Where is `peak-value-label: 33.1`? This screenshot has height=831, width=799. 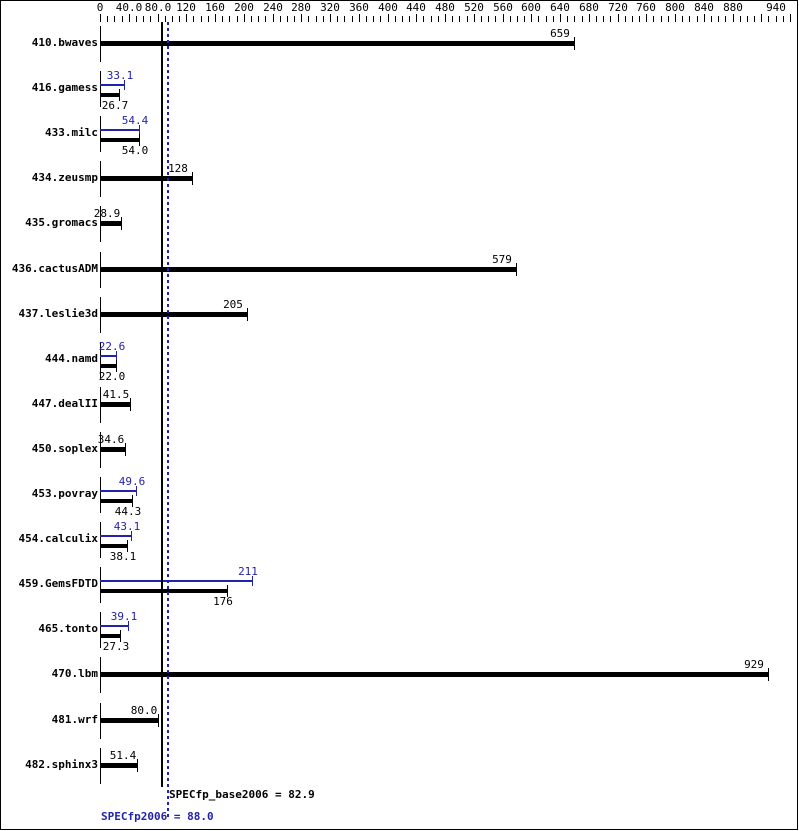
peak-value-label: 33.1 is located at coordinates (120, 75).